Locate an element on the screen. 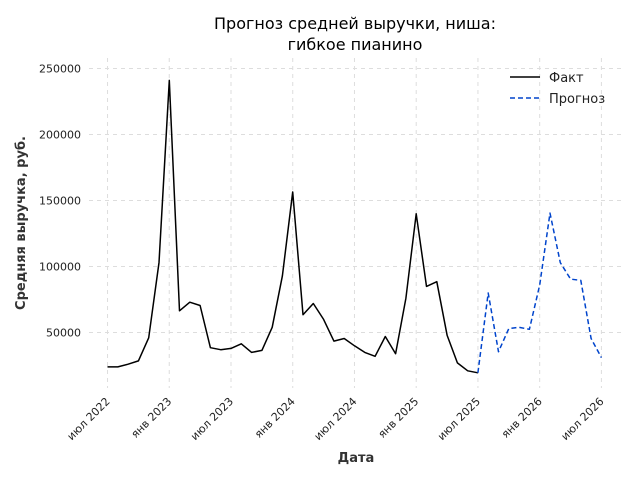  x-tick-label: янв 2026 is located at coordinates (522, 418).